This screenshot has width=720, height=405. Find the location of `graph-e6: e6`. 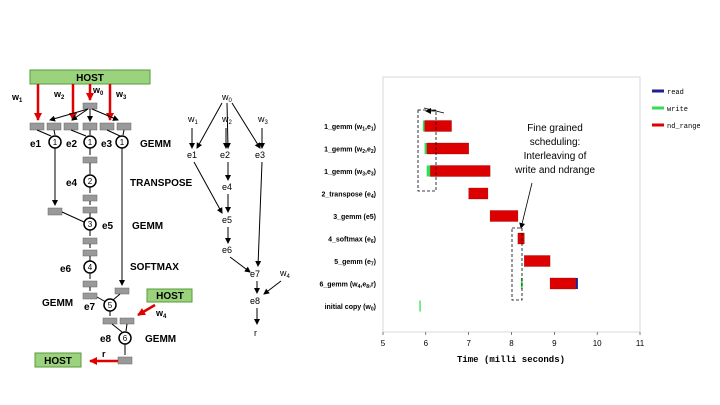

graph-e6: e6 is located at coordinates (227, 250).